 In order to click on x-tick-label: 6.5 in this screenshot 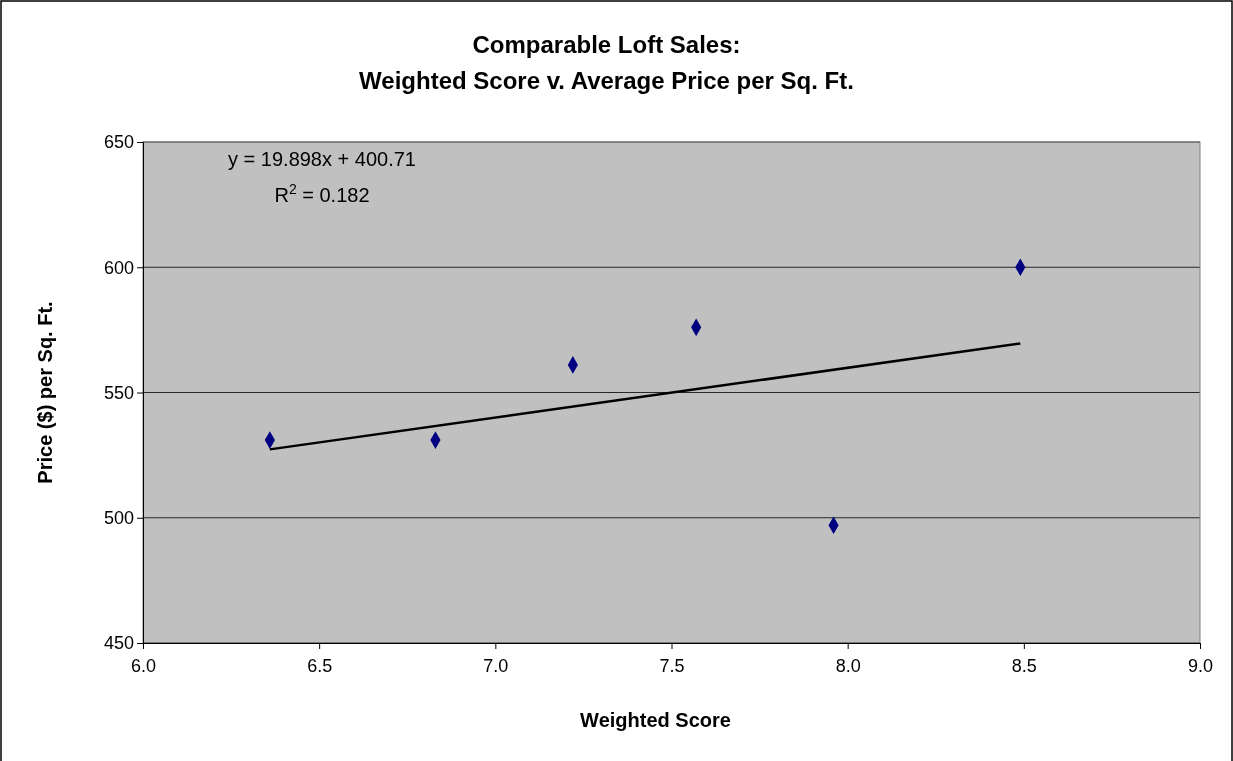, I will do `click(320, 665)`.